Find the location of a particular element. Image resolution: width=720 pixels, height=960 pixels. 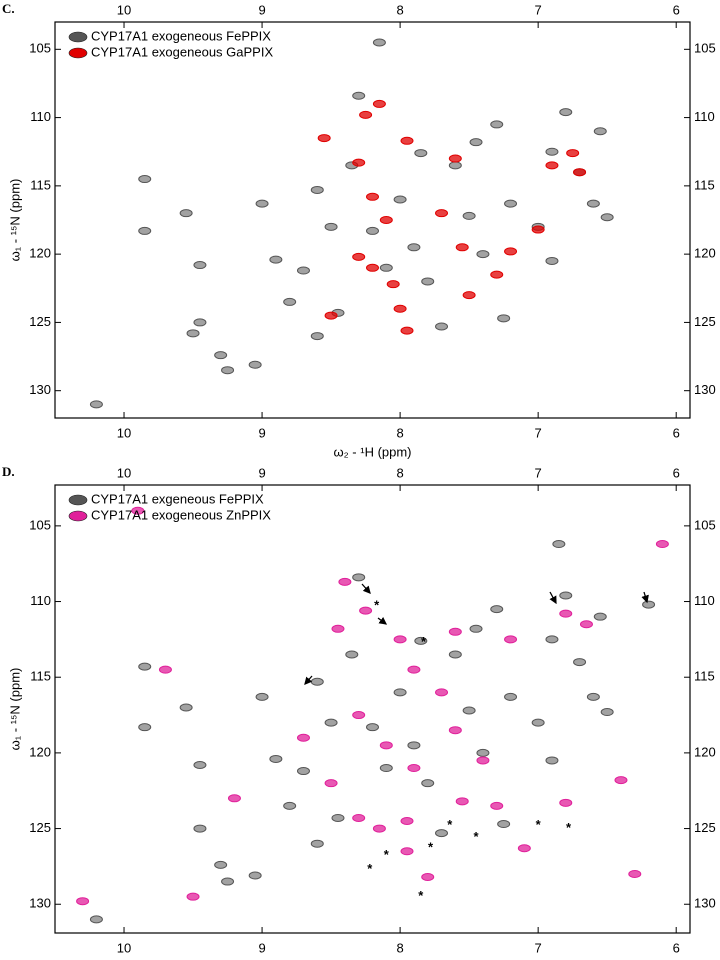

y-tick-label-right: 130 is located at coordinates (705, 903).